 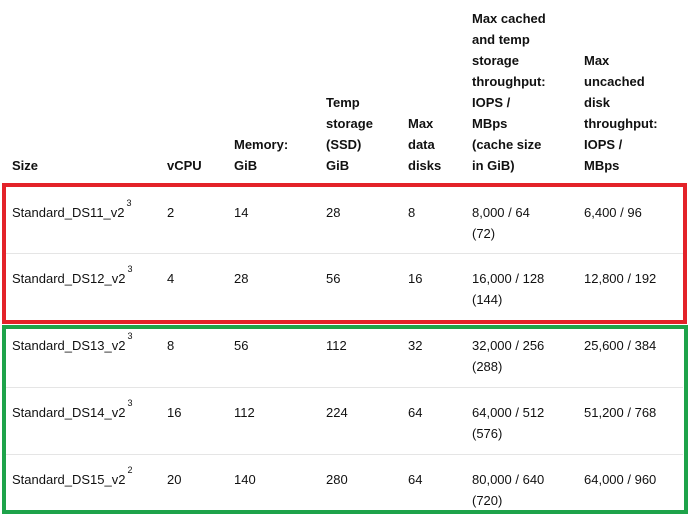 I want to click on cell-memory: 56, so click(x=241, y=345).